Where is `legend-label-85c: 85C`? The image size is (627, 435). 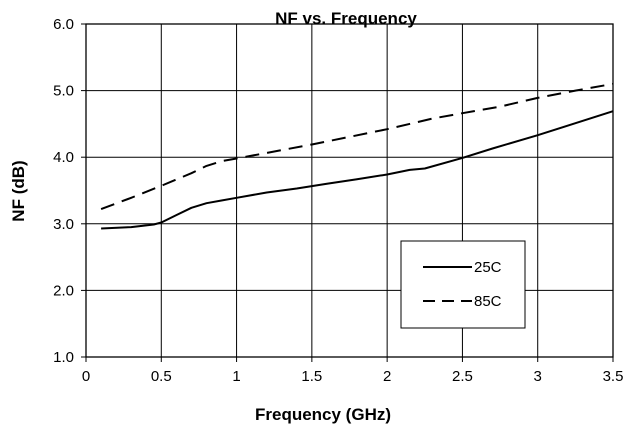 legend-label-85c: 85C is located at coordinates (488, 301).